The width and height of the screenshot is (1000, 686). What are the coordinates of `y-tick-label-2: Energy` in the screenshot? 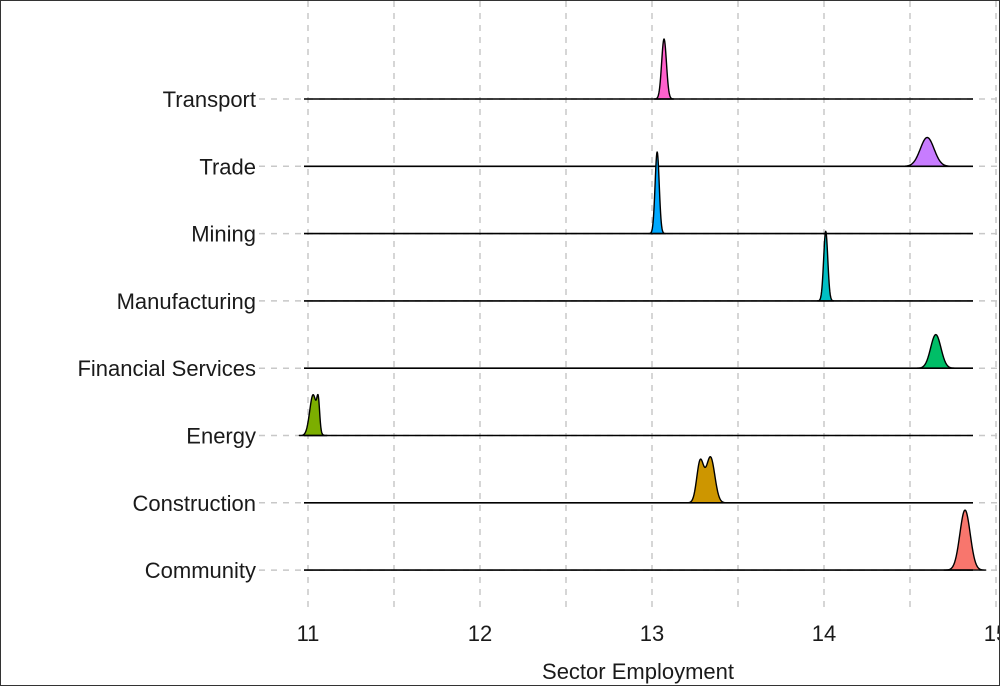 It's located at (221, 436).